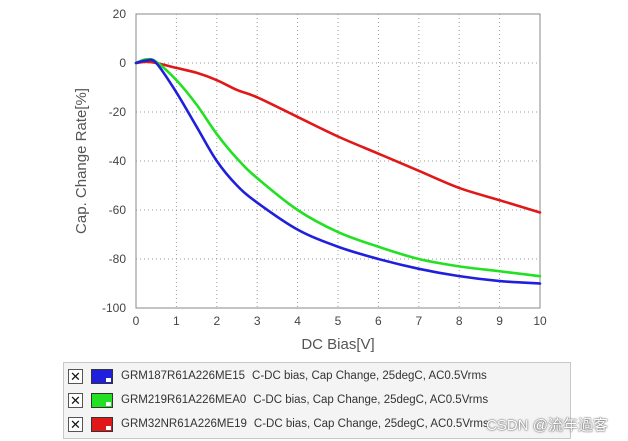 The image size is (628, 441). I want to click on x-axis-title: DC Bias[V], so click(337, 344).